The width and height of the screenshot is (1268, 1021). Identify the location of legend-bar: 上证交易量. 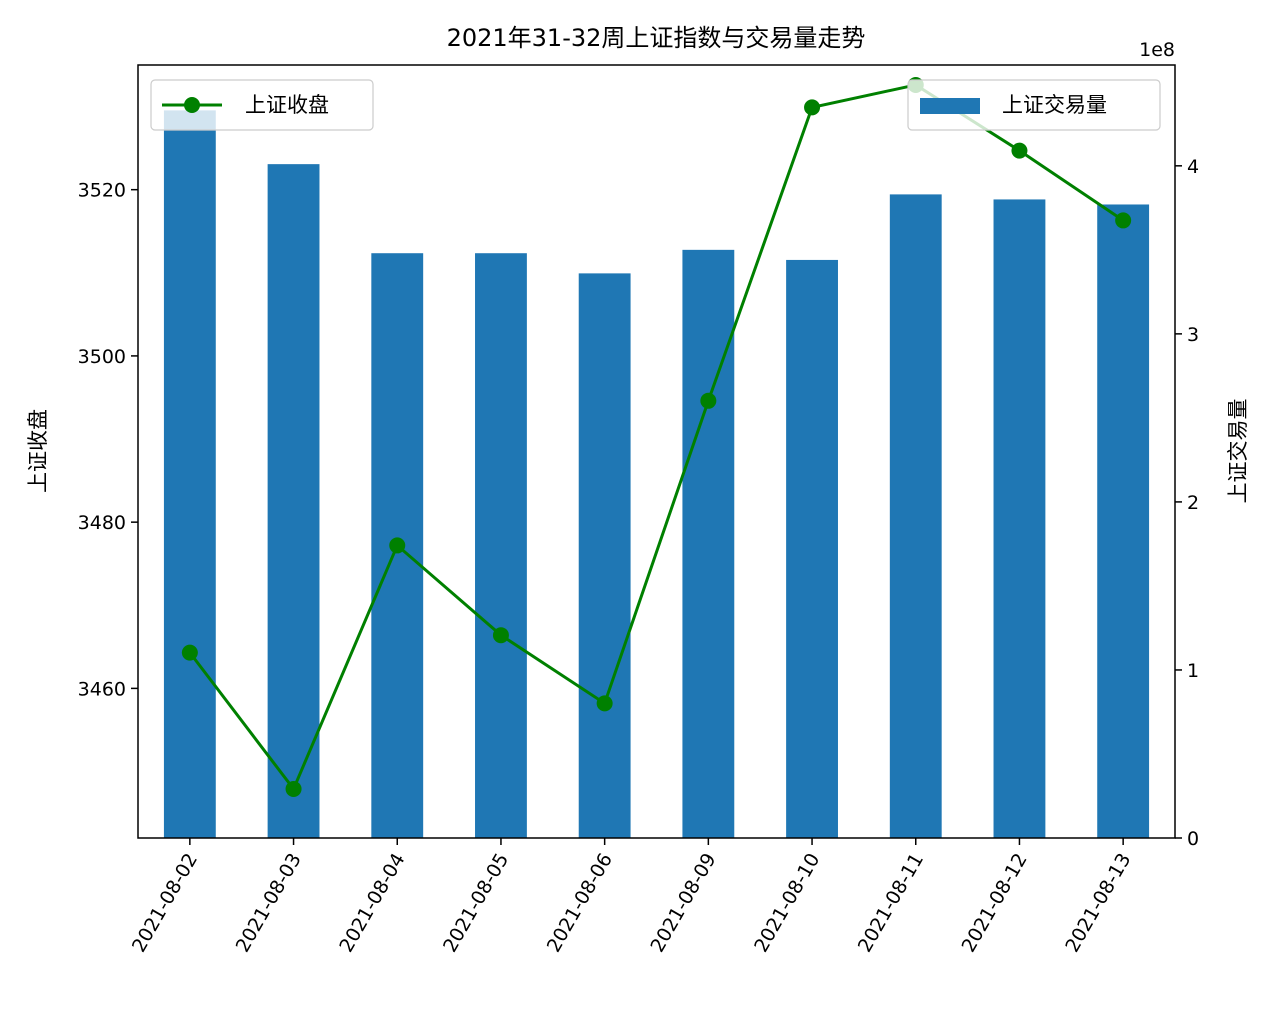
(1034, 105).